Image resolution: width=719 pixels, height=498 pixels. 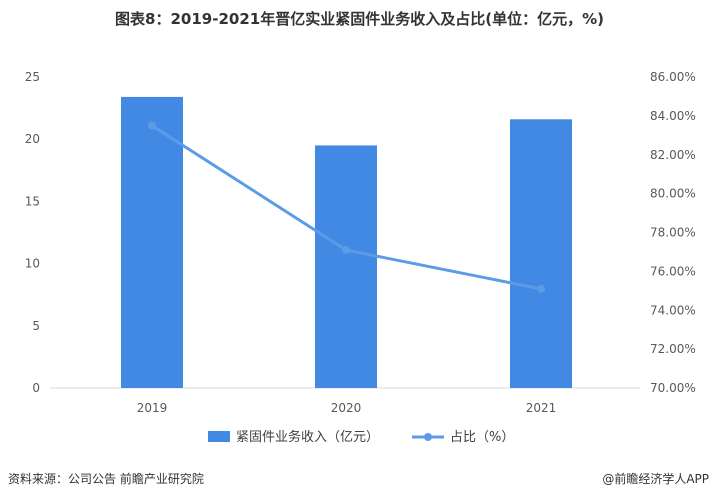 I want to click on x-tick-label: 2020, so click(x=346, y=408).